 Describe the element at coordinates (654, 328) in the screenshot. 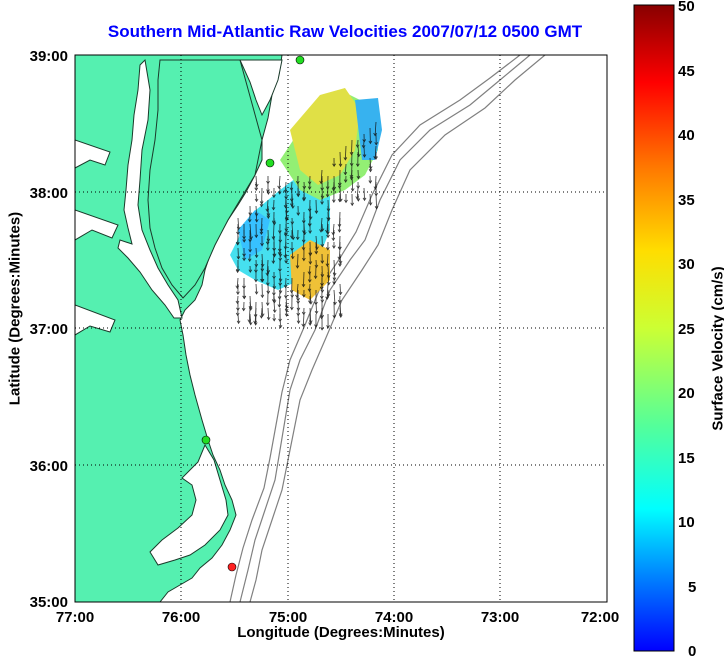

I see `colorbar` at that location.